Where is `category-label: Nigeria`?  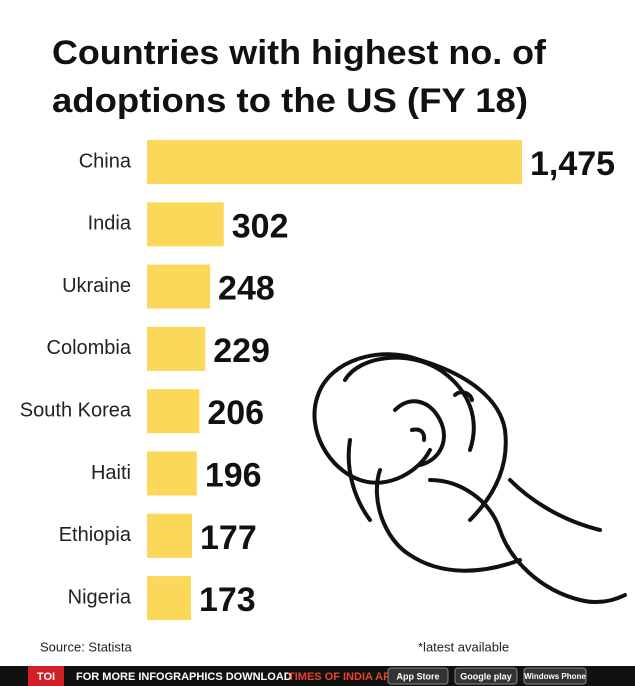
category-label: Nigeria is located at coordinates (100, 597).